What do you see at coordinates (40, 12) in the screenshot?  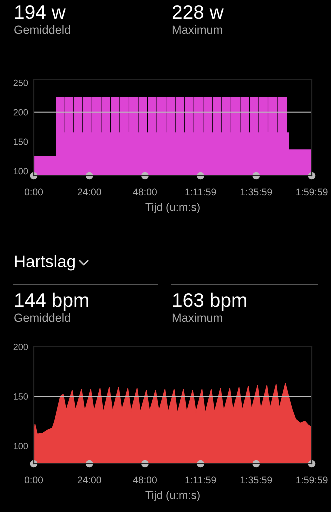 I see `text: 194 w` at bounding box center [40, 12].